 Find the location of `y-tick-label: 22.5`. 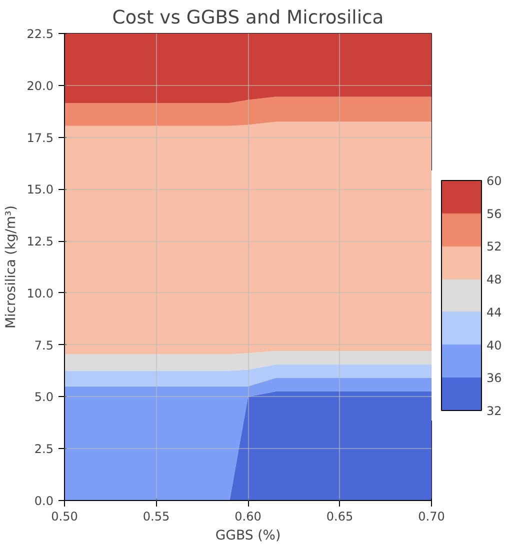

y-tick-label: 22.5 is located at coordinates (40, 34).